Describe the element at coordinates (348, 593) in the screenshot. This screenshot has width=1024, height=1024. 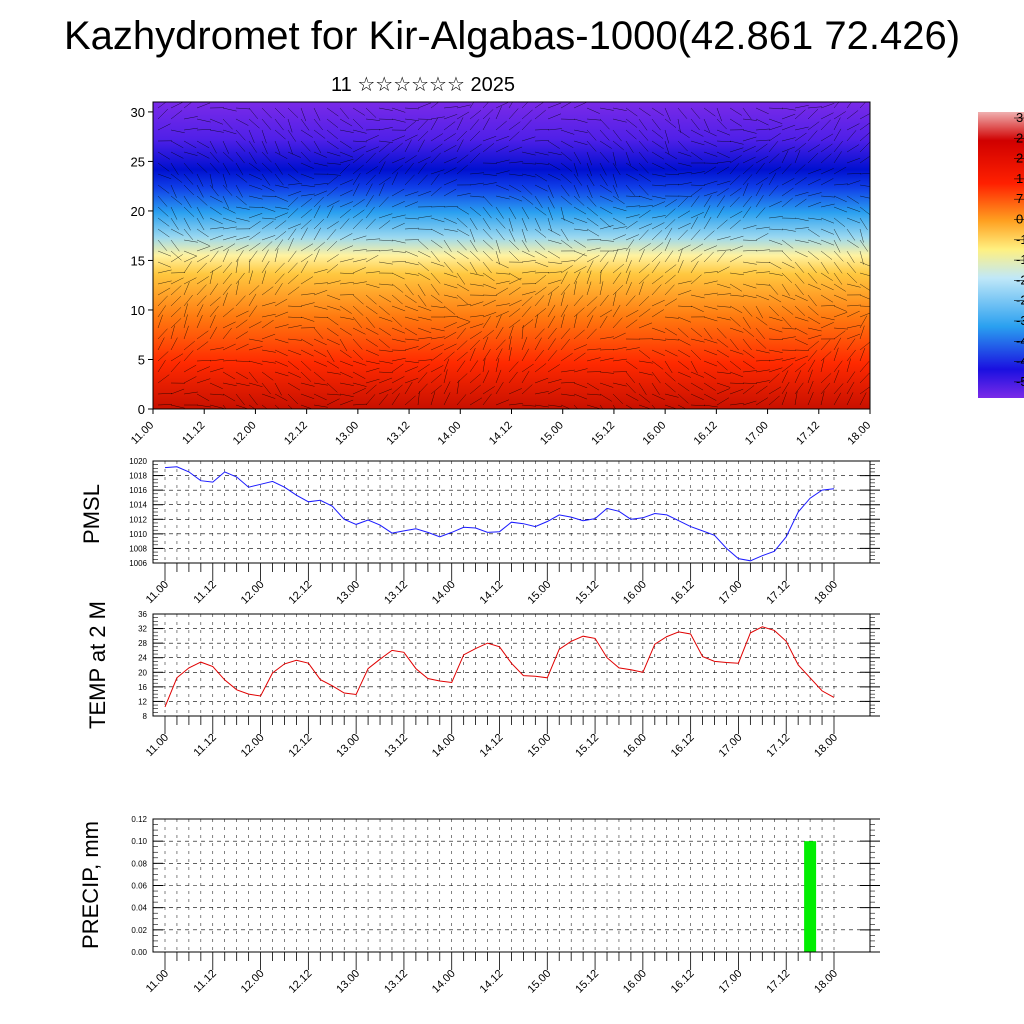
I see `x-tick-label: 13.00` at that location.